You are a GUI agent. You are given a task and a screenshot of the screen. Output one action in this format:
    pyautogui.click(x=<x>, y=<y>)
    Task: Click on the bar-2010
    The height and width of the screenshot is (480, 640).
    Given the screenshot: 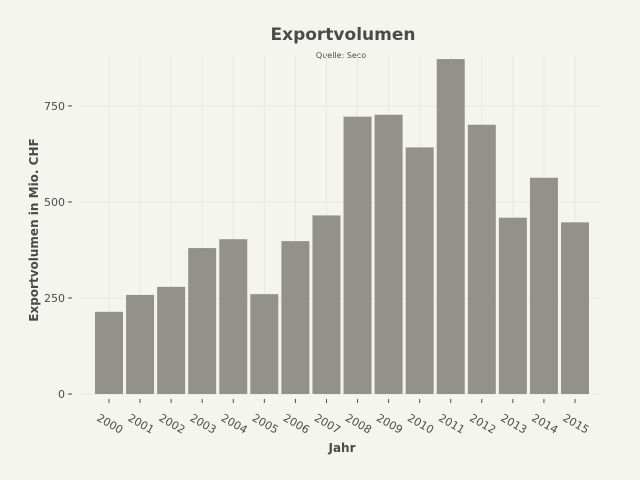 What is the action you would take?
    pyautogui.click(x=419, y=270)
    